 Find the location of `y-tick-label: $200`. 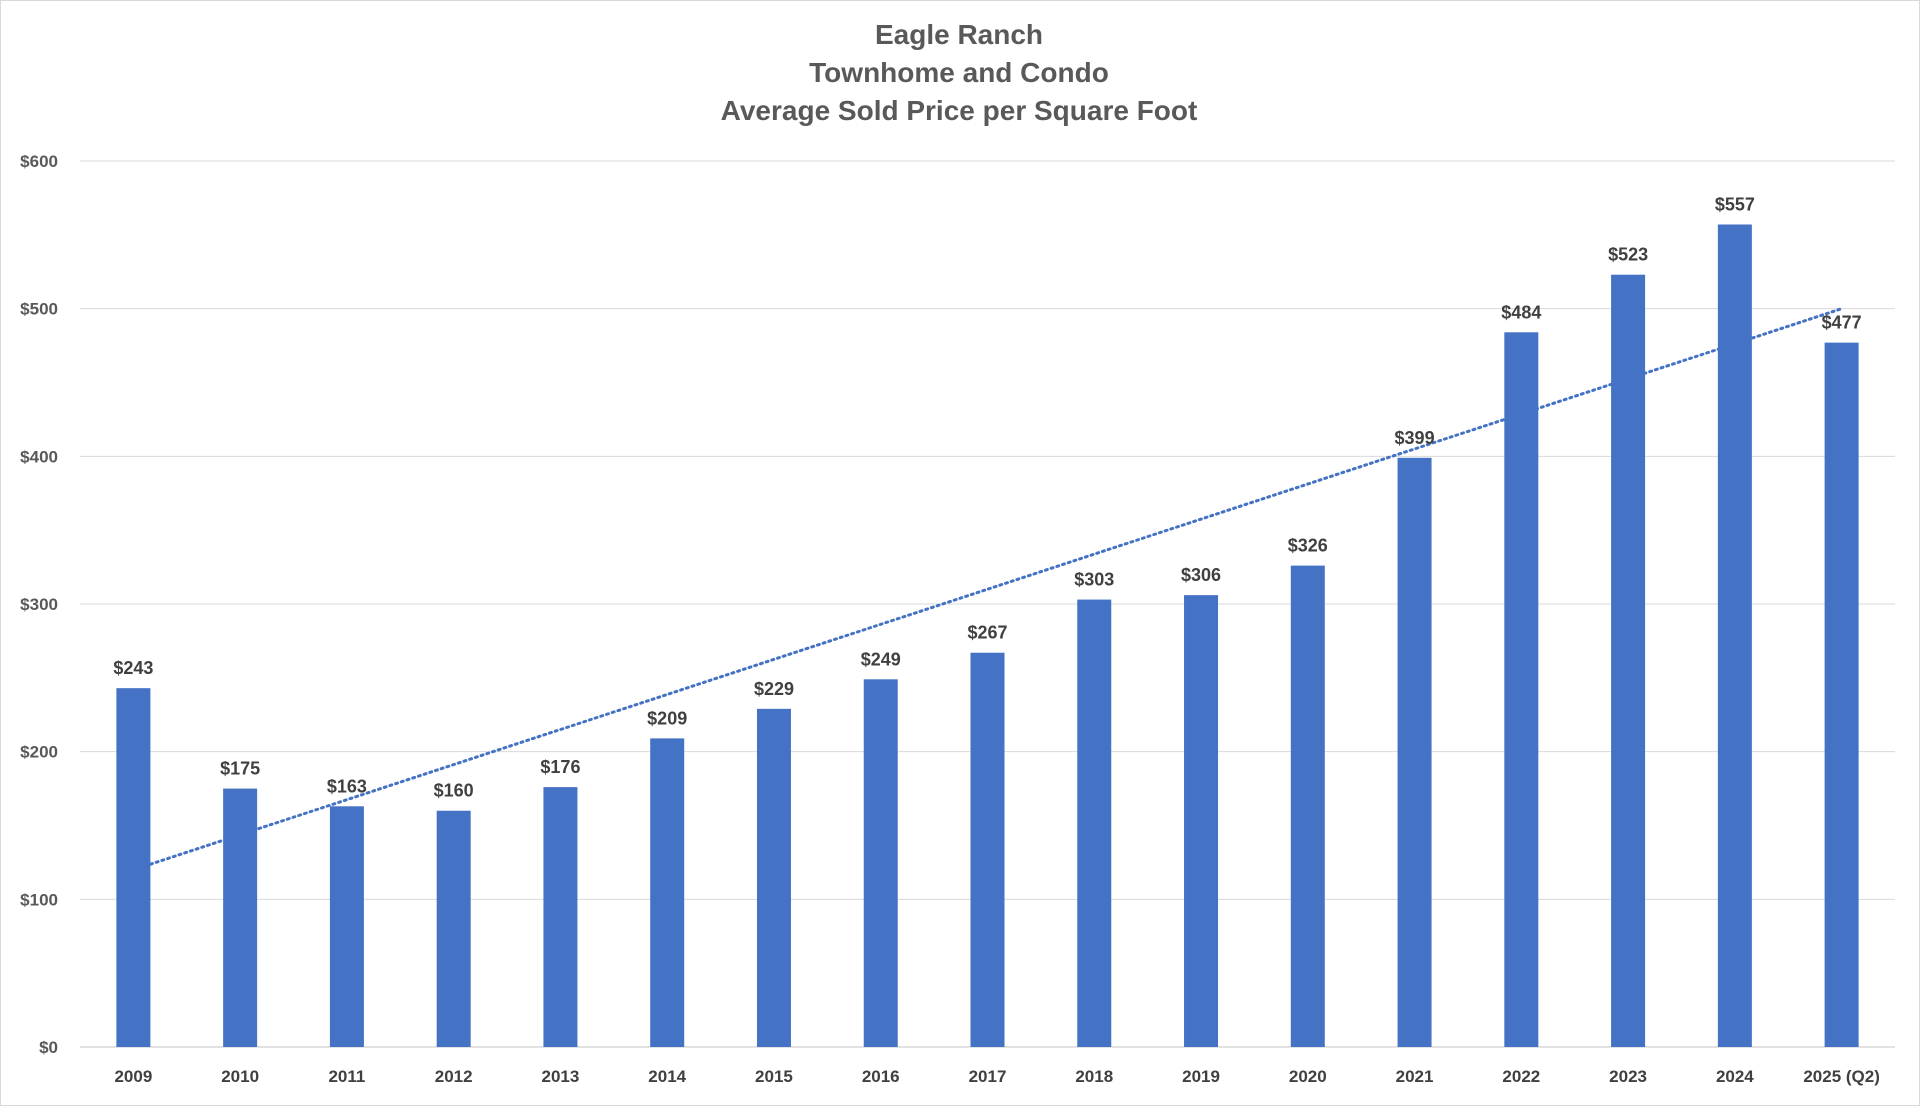

y-tick-label: $200 is located at coordinates (39, 752).